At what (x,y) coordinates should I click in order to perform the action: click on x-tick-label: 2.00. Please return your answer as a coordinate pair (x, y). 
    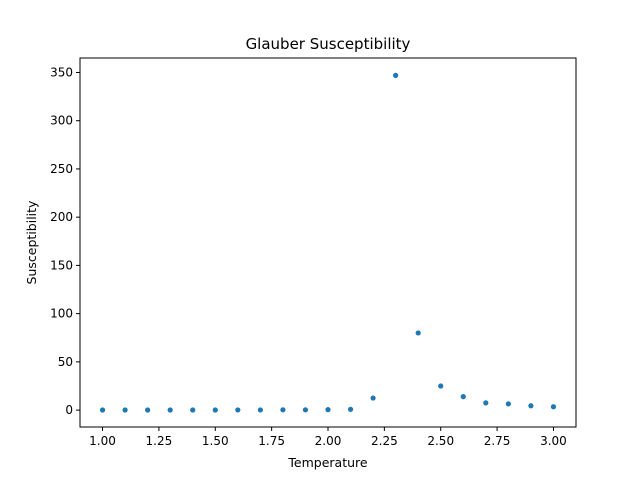
    Looking at the image, I should click on (328, 441).